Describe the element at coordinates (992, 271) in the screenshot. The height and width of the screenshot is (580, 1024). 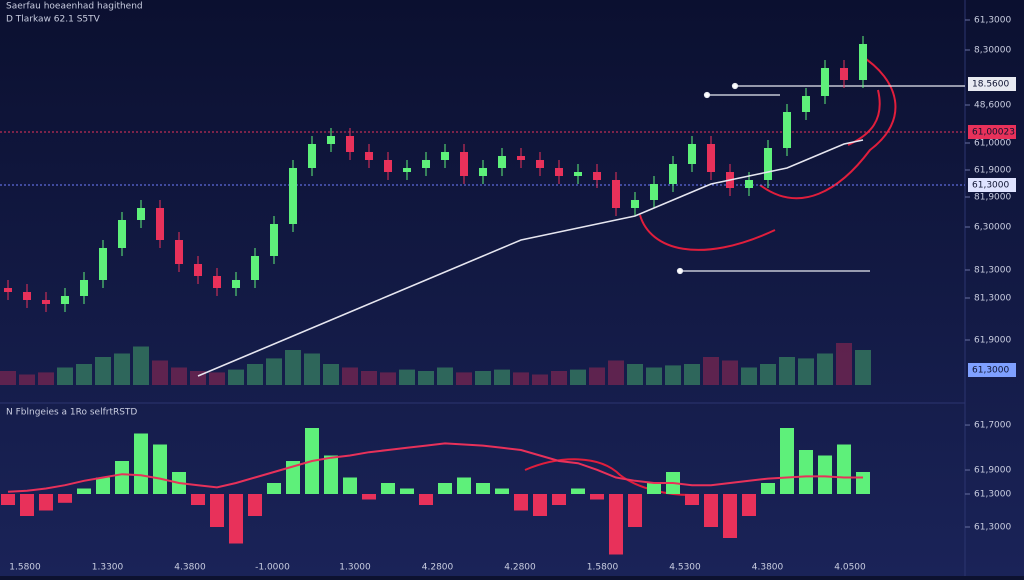
I see `y-tick-label: 81,3000` at that location.